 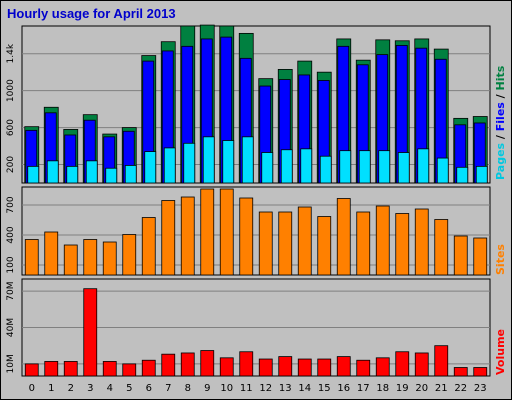 What do you see at coordinates (343, 388) in the screenshot?
I see `x-tick-label-16: 16` at bounding box center [343, 388].